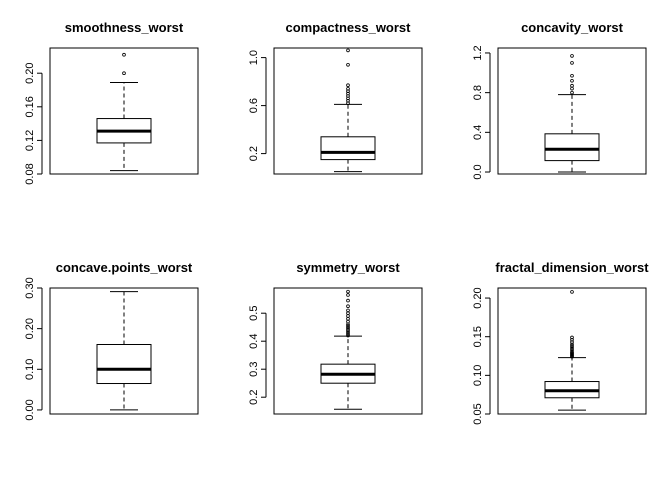 The width and height of the screenshot is (672, 480). Describe the element at coordinates (572, 267) in the screenshot. I see `panel-title: fractal_dimension_worst` at that location.